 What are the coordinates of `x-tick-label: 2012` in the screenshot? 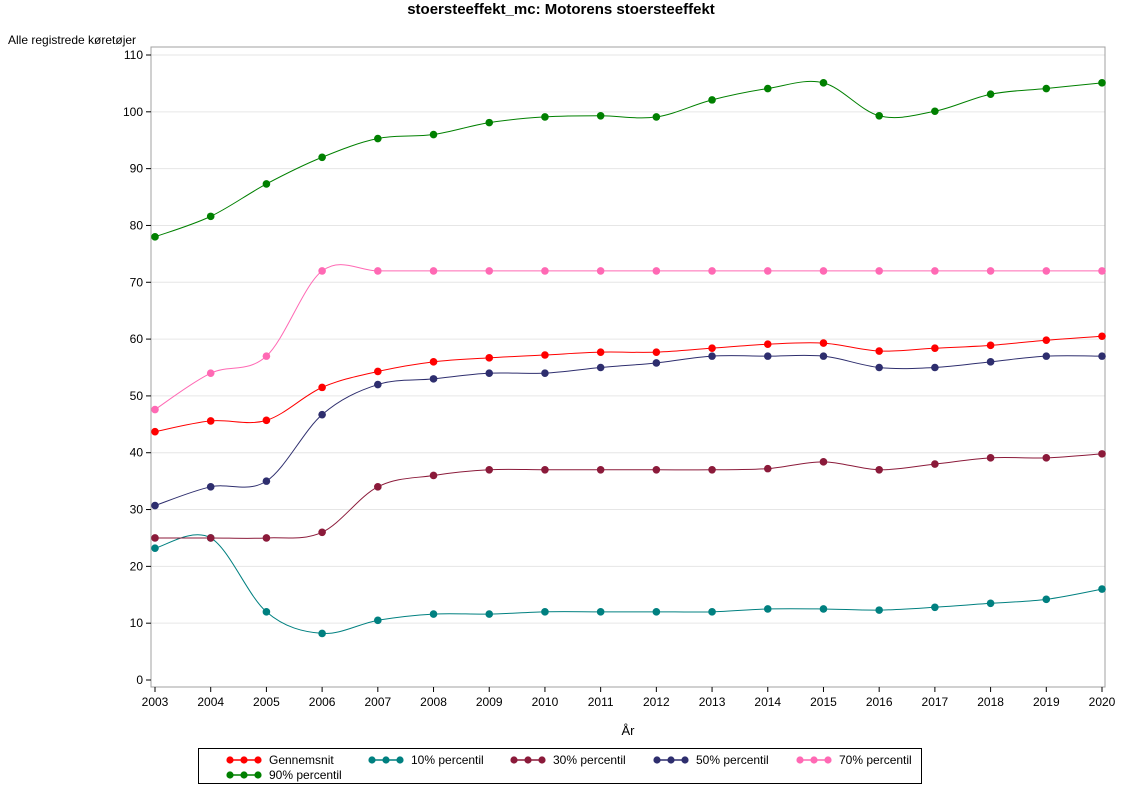 It's located at (656, 702).